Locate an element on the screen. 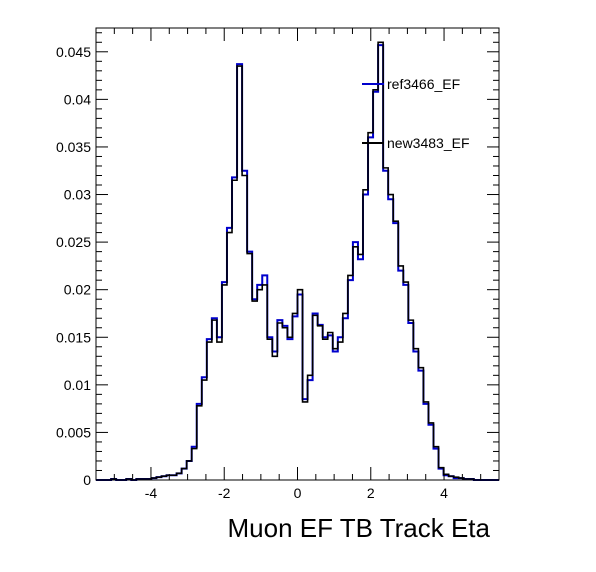 This screenshot has width=596, height=572. y-tick-label: 0.005 is located at coordinates (73, 432).